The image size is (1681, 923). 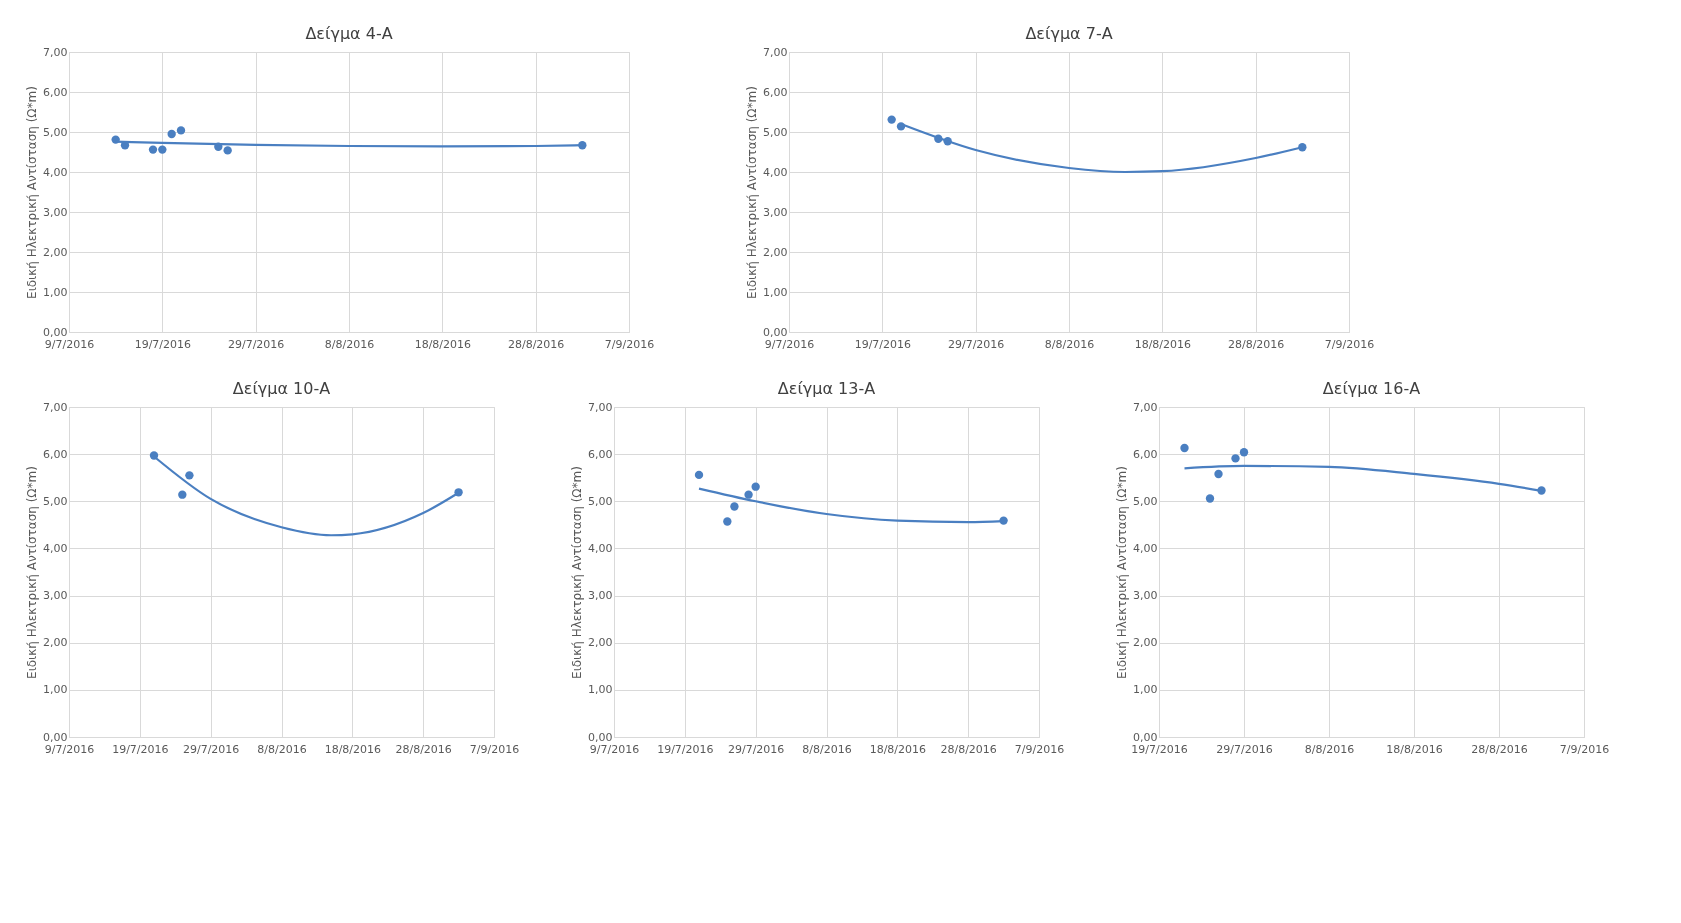 What do you see at coordinates (1371, 388) in the screenshot?
I see `chart-title: Δείγμα 16-Α` at bounding box center [1371, 388].